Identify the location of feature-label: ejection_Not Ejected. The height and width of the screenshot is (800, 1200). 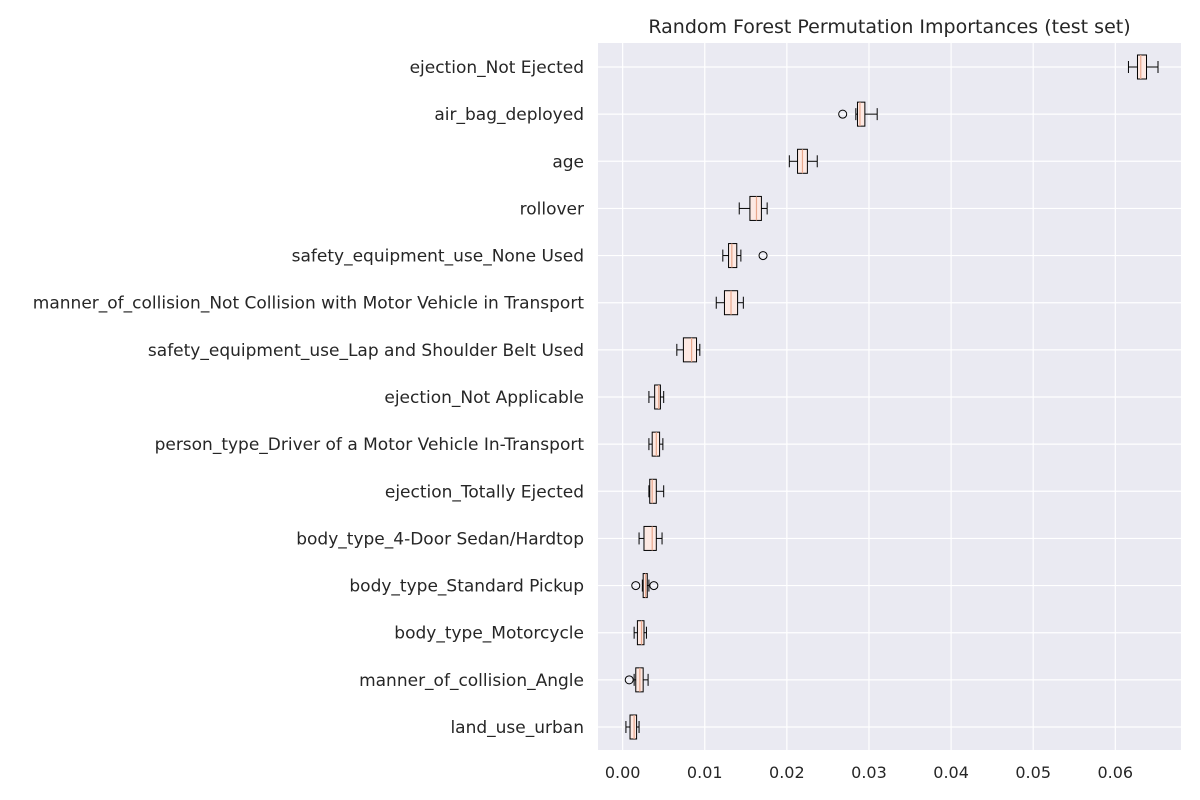
(497, 68).